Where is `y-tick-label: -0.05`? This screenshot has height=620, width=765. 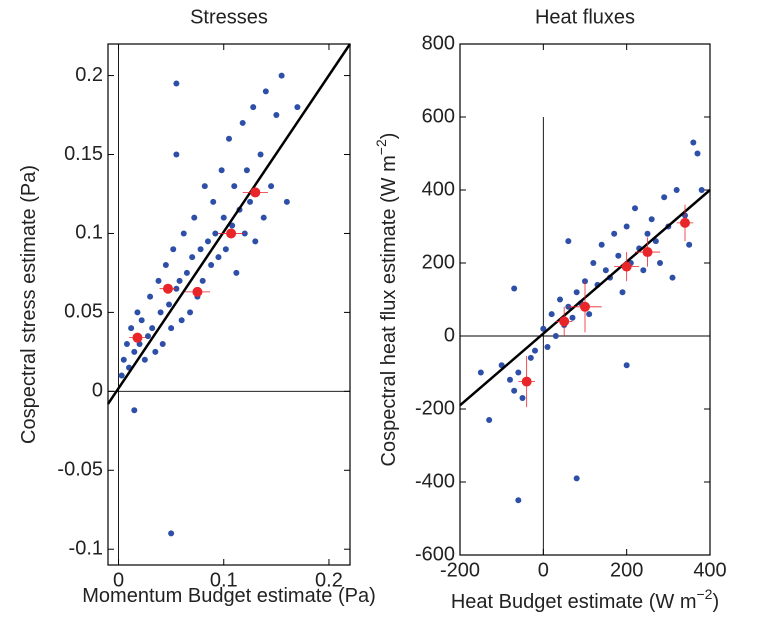 y-tick-label: -0.05 is located at coordinates (80, 470).